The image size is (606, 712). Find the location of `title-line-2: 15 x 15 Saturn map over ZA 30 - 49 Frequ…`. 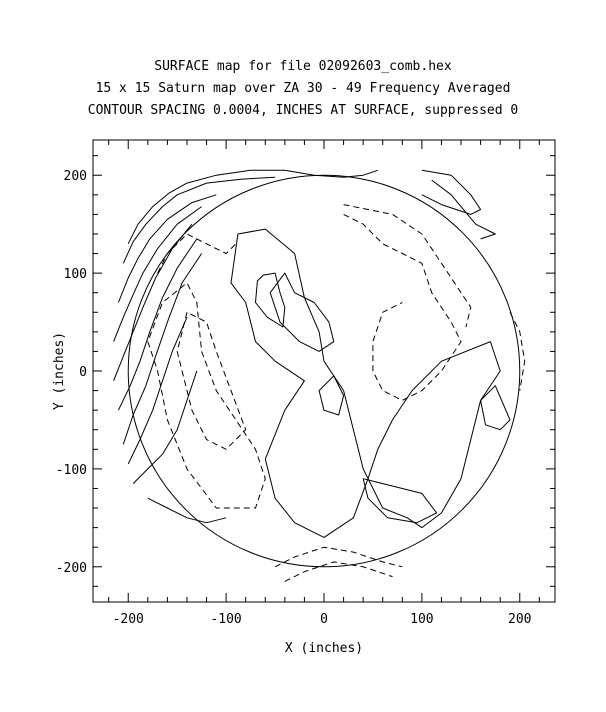

title-line-2: 15 x 15 Saturn map over ZA 30 - 49 Frequ… is located at coordinates (303, 88).